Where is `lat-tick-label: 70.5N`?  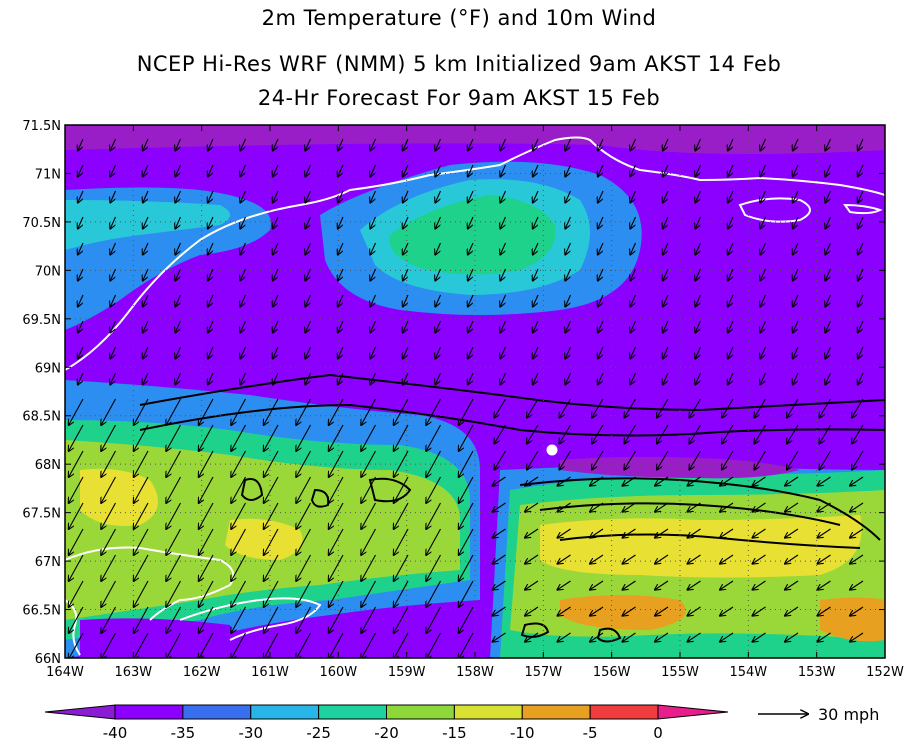
lat-tick-label: 70.5N is located at coordinates (41, 223).